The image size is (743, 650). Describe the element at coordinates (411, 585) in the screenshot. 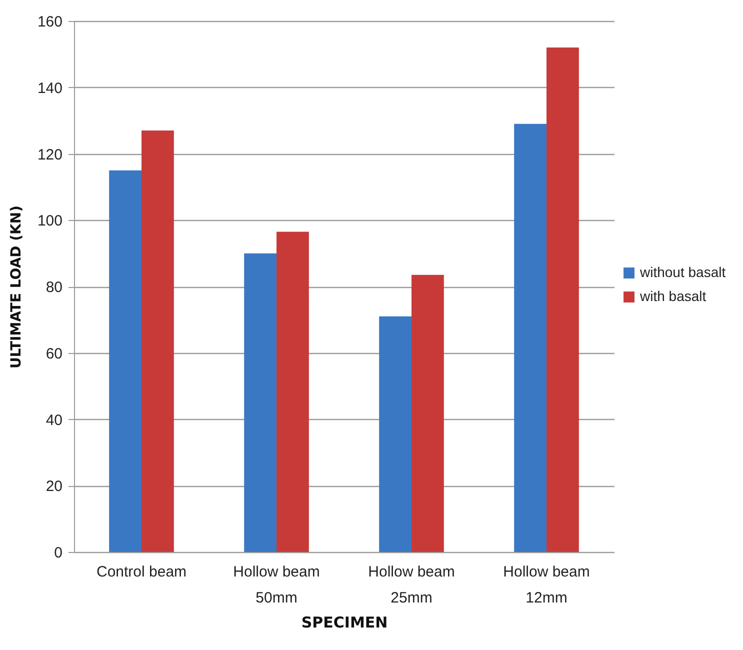

I see `x-tick-label: Hollow beam 25mm` at that location.